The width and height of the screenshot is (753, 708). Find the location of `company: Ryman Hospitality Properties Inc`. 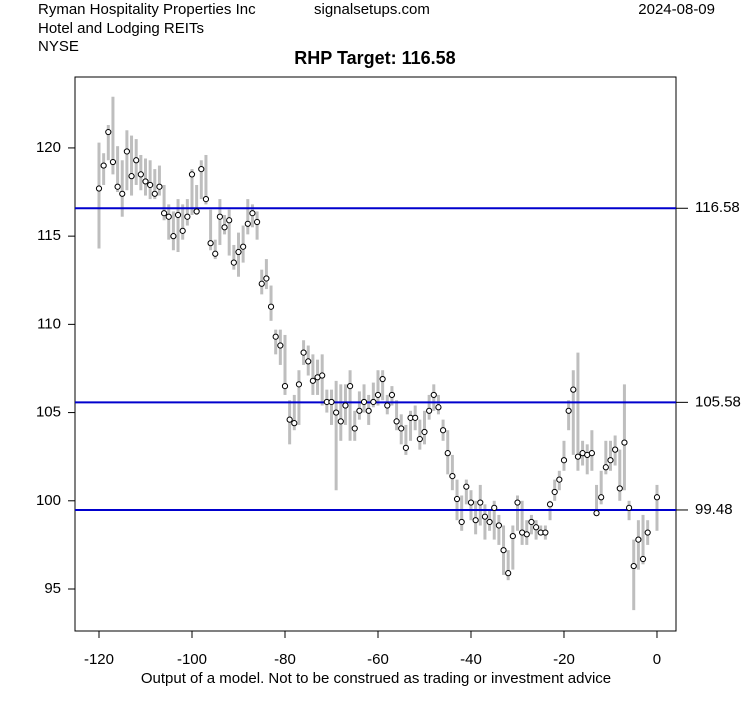

company: Ryman Hospitality Properties Inc is located at coordinates (147, 9).